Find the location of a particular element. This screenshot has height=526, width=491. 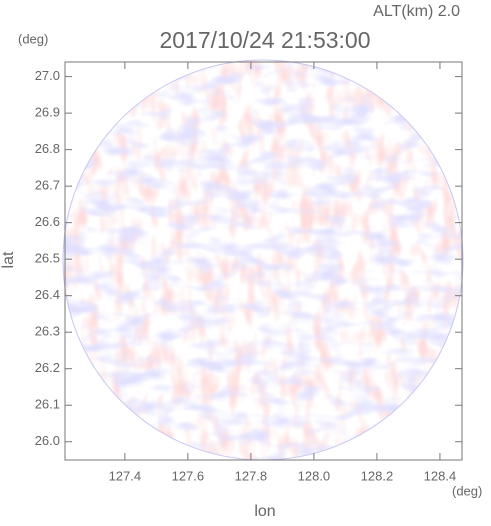

y-tick-label: 26.6 is located at coordinates (47, 221).